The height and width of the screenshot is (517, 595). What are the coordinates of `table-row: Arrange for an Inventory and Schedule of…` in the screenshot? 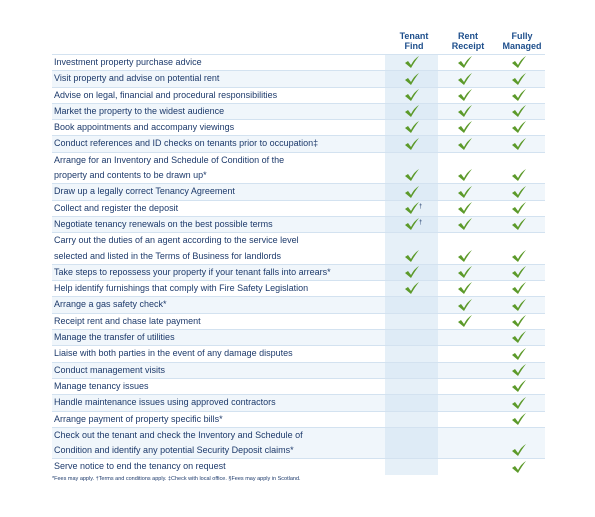 It's located at (298, 167).